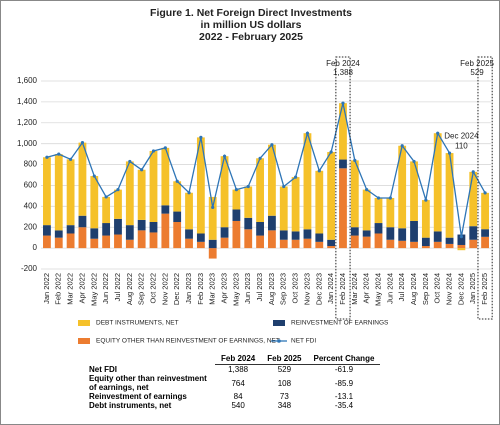 Image resolution: width=500 pixels, height=425 pixels. What do you see at coordinates (251, 25) in the screenshot?
I see `chart-subtitle: in million US dollars` at bounding box center [251, 25].